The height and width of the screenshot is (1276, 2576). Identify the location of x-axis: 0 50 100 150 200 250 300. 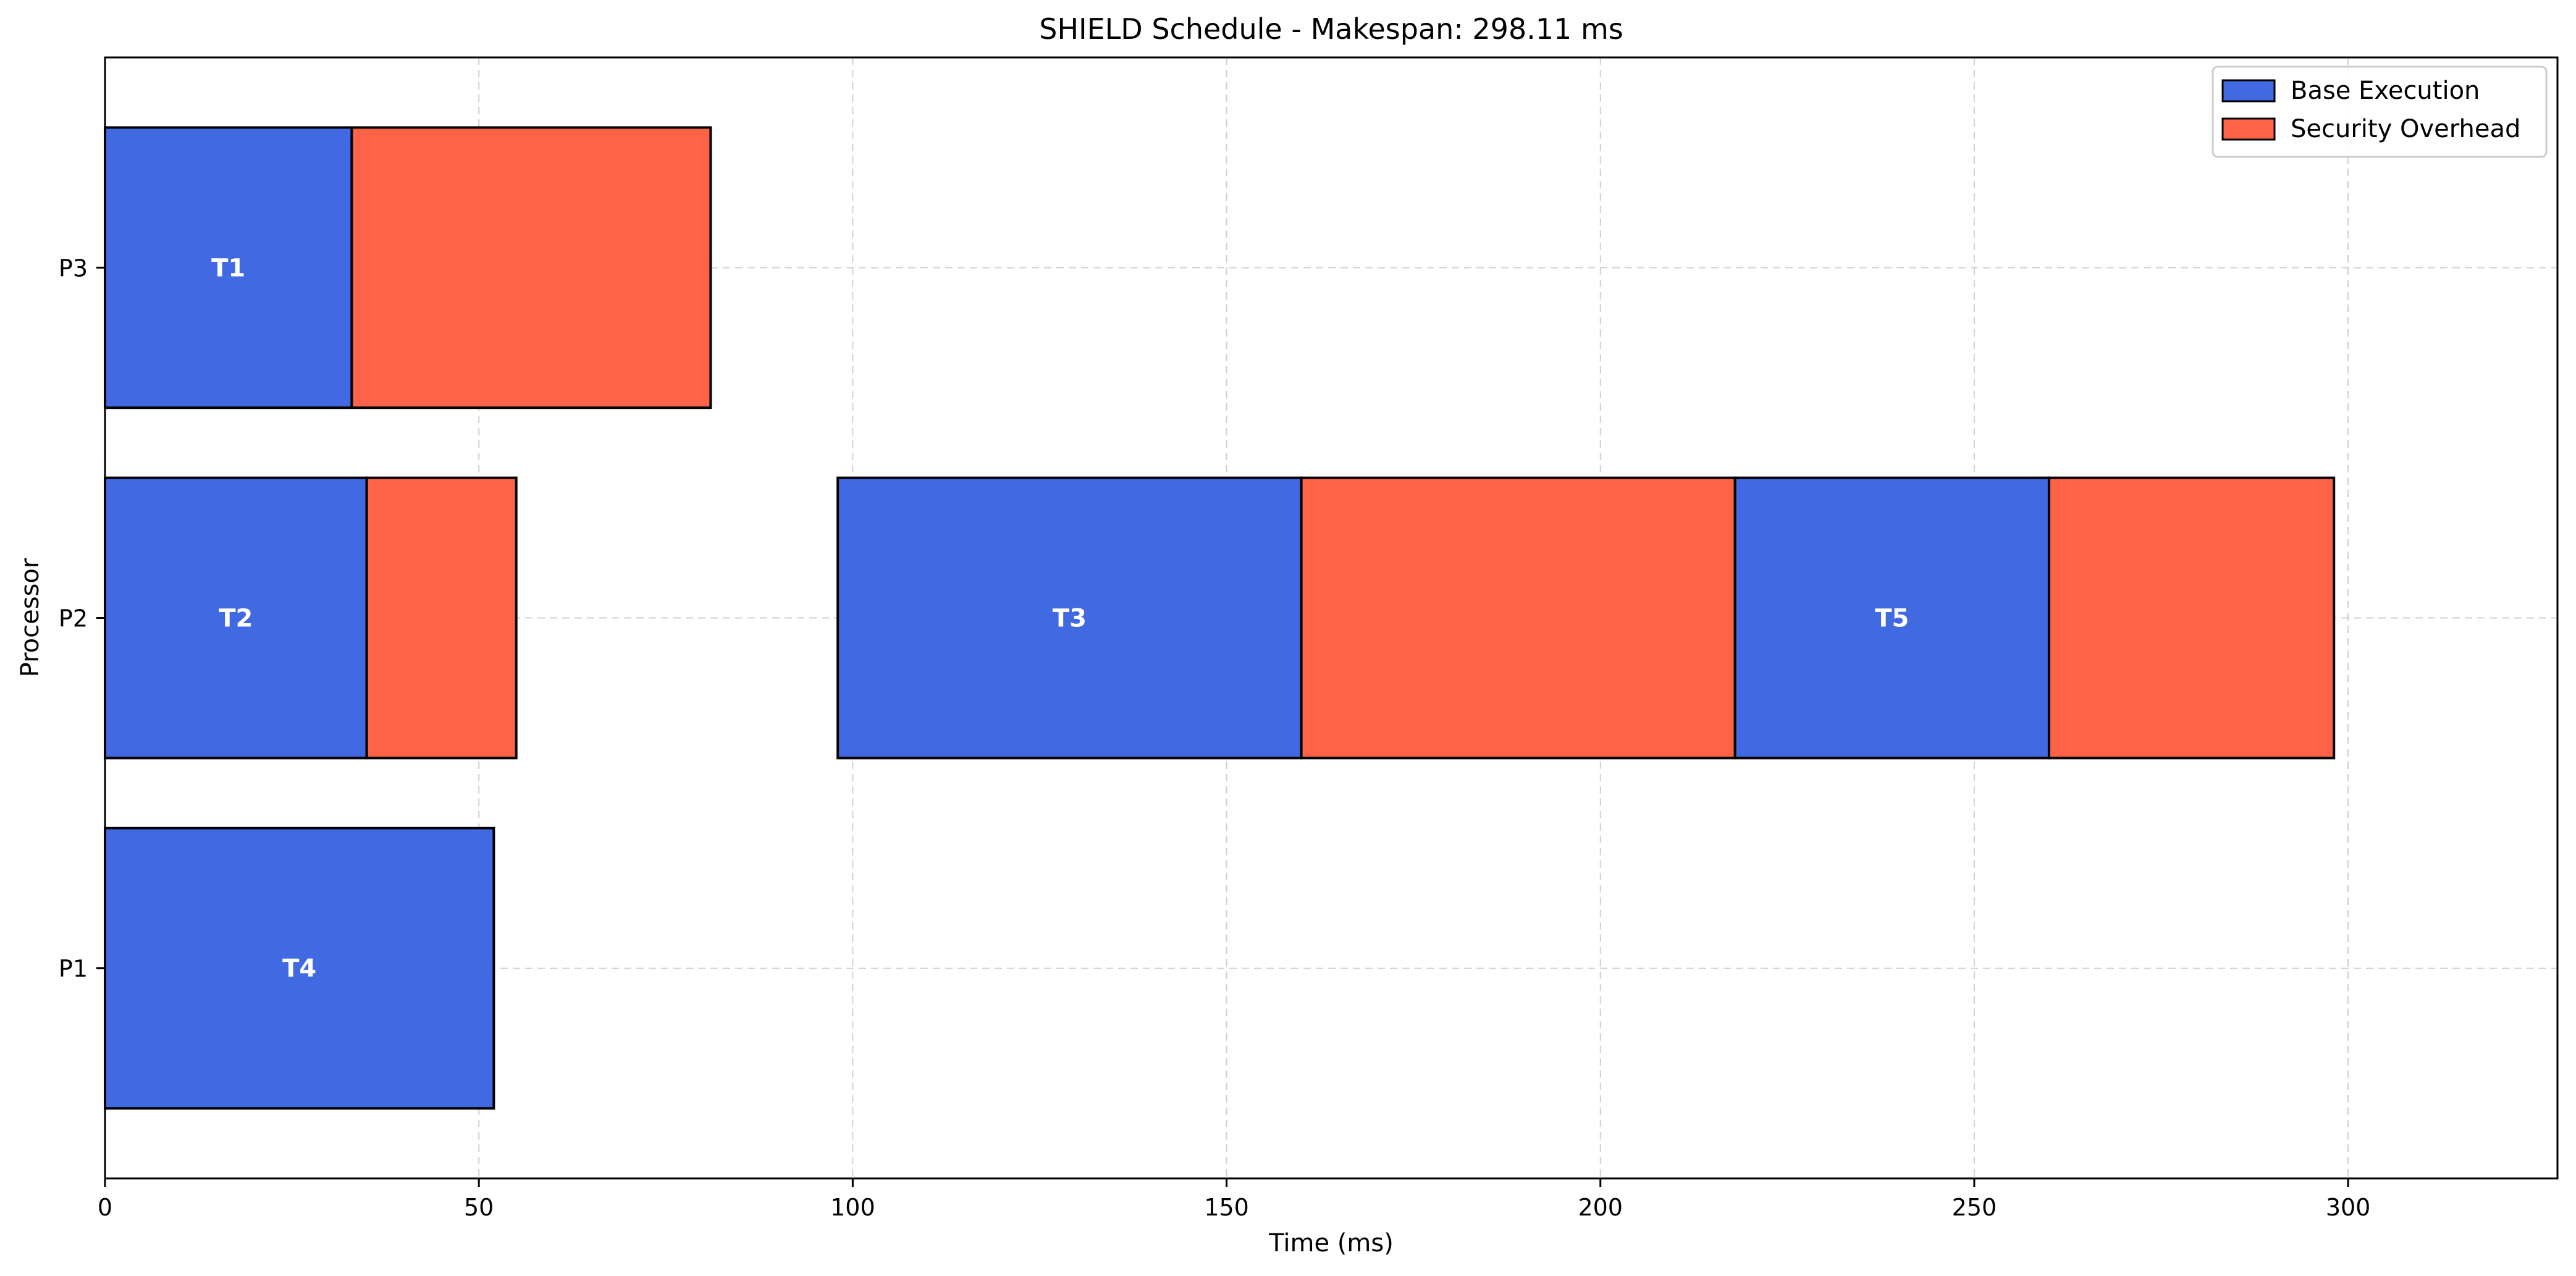
(1234, 1199).